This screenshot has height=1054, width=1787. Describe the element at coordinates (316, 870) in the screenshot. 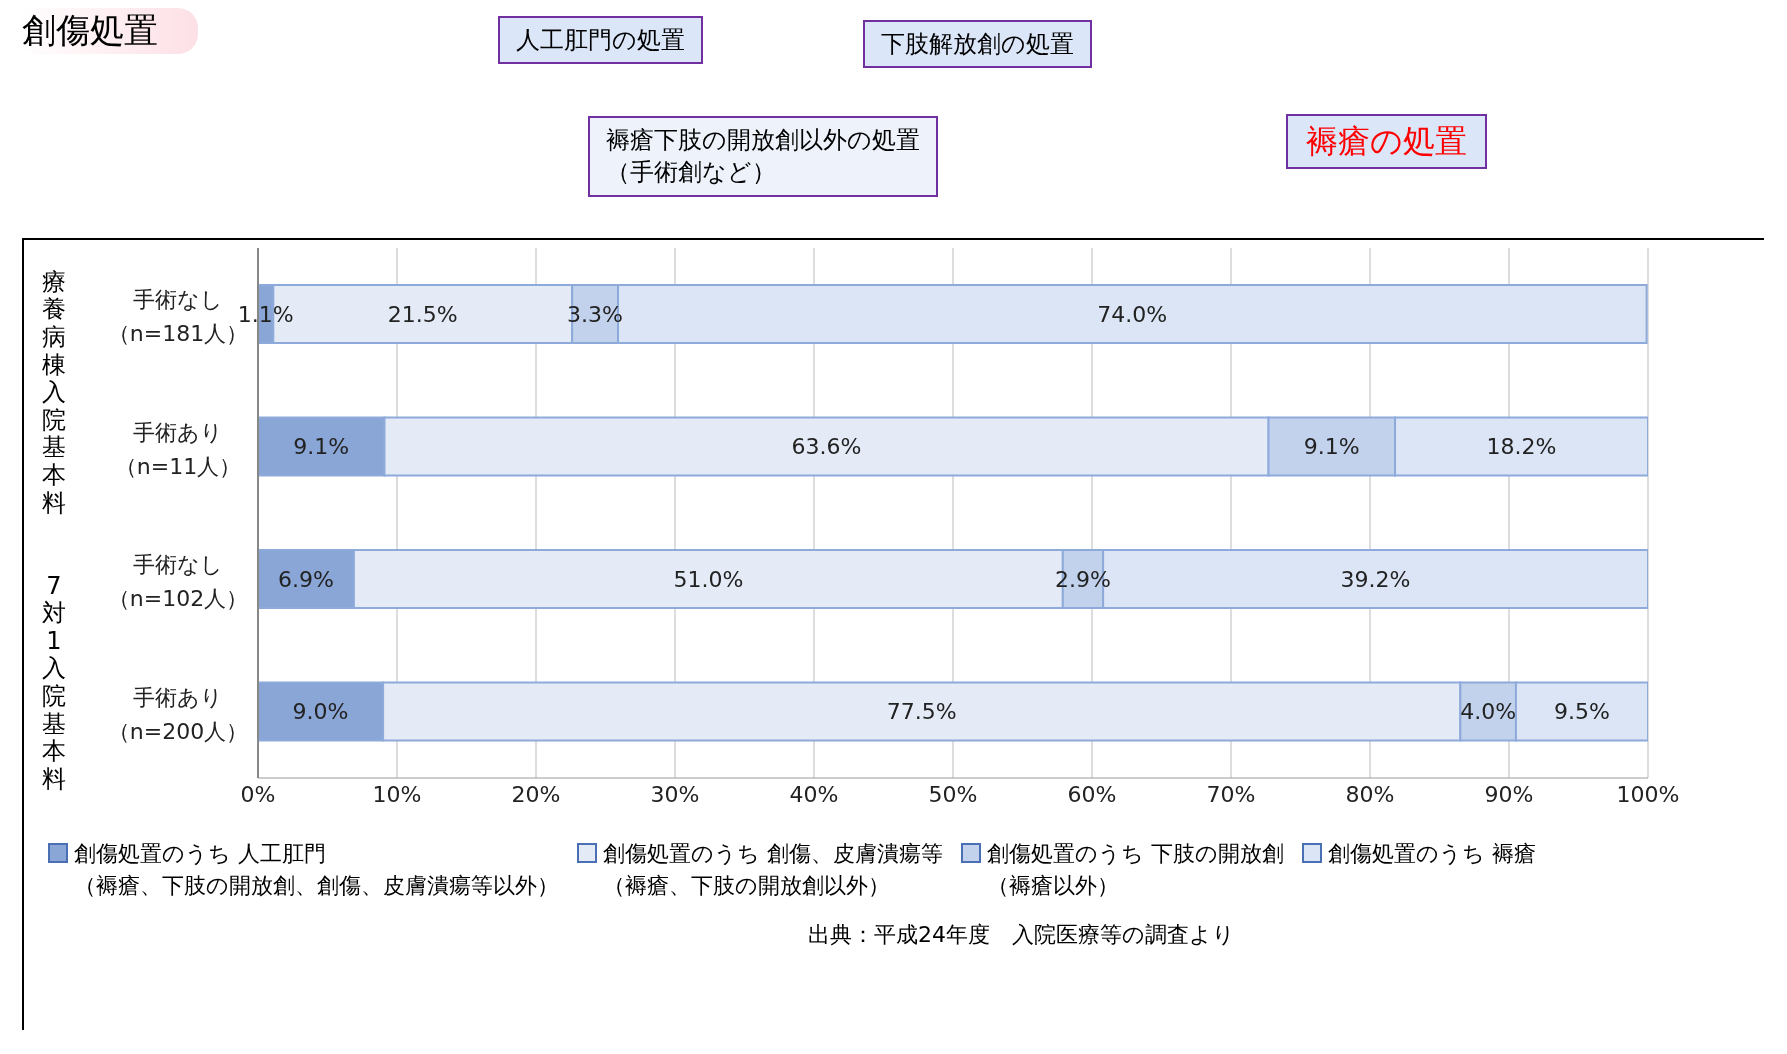

I see `legend-label: 創傷処置のうち 人工肛門（褥瘡、下肢の開放創、創傷、皮膚潰瘍等以外）` at that location.